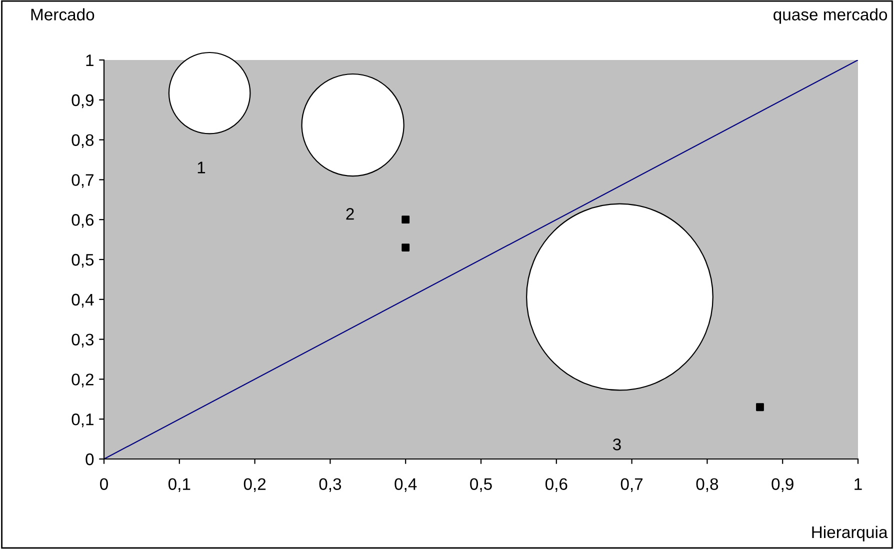  Describe the element at coordinates (83, 141) in the screenshot. I see `y-tick-label: 0,8` at that location.